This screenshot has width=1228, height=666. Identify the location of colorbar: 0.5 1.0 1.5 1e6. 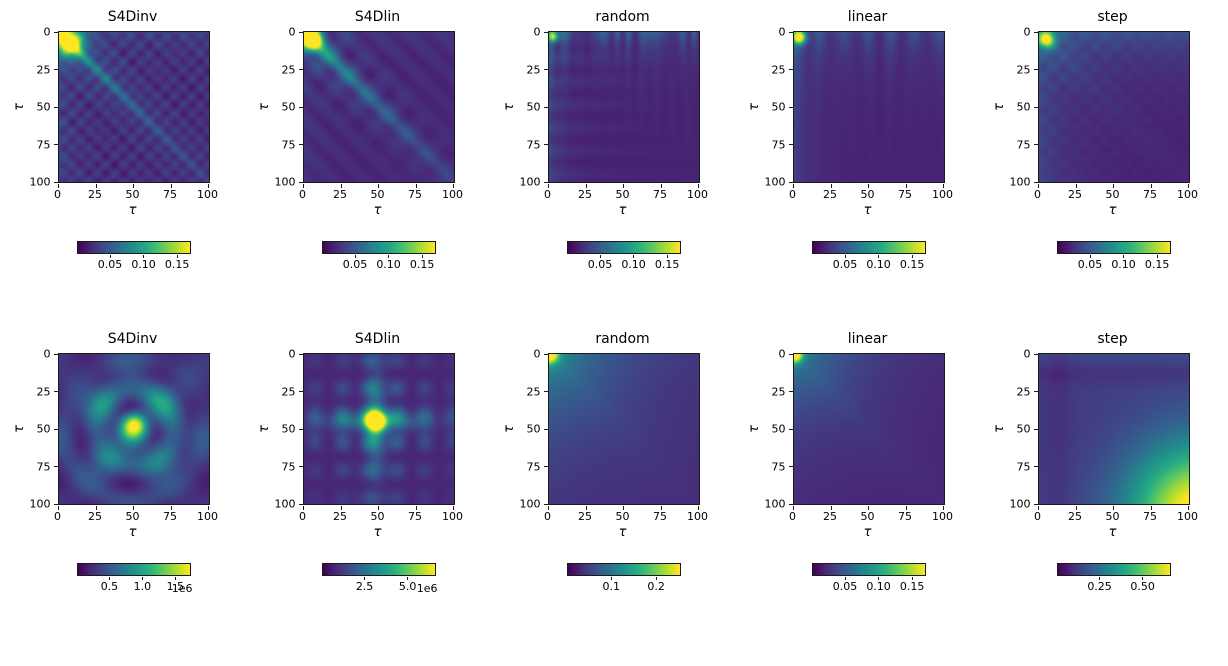
(134, 579).